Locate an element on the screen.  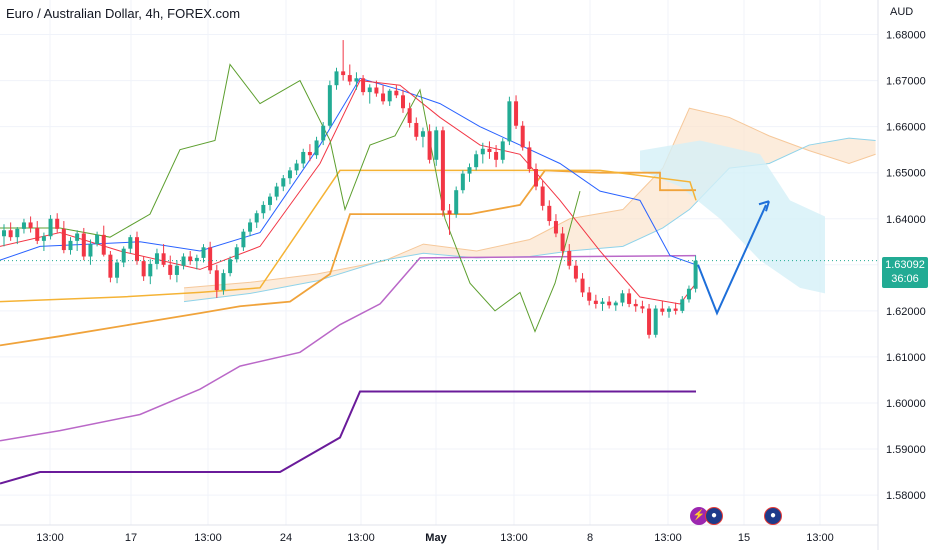
x-tick-label: 24 is located at coordinates (286, 538).